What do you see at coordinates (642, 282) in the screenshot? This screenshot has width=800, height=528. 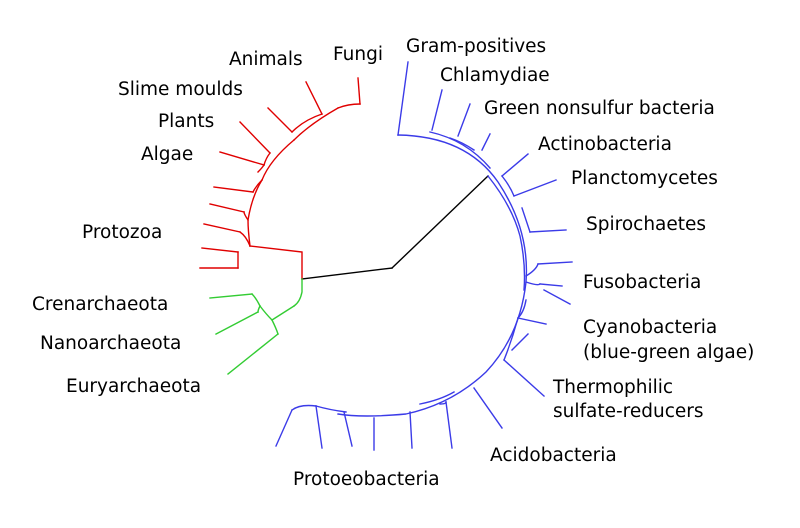 I see `label-fusobacteria: Fusobacteria` at bounding box center [642, 282].